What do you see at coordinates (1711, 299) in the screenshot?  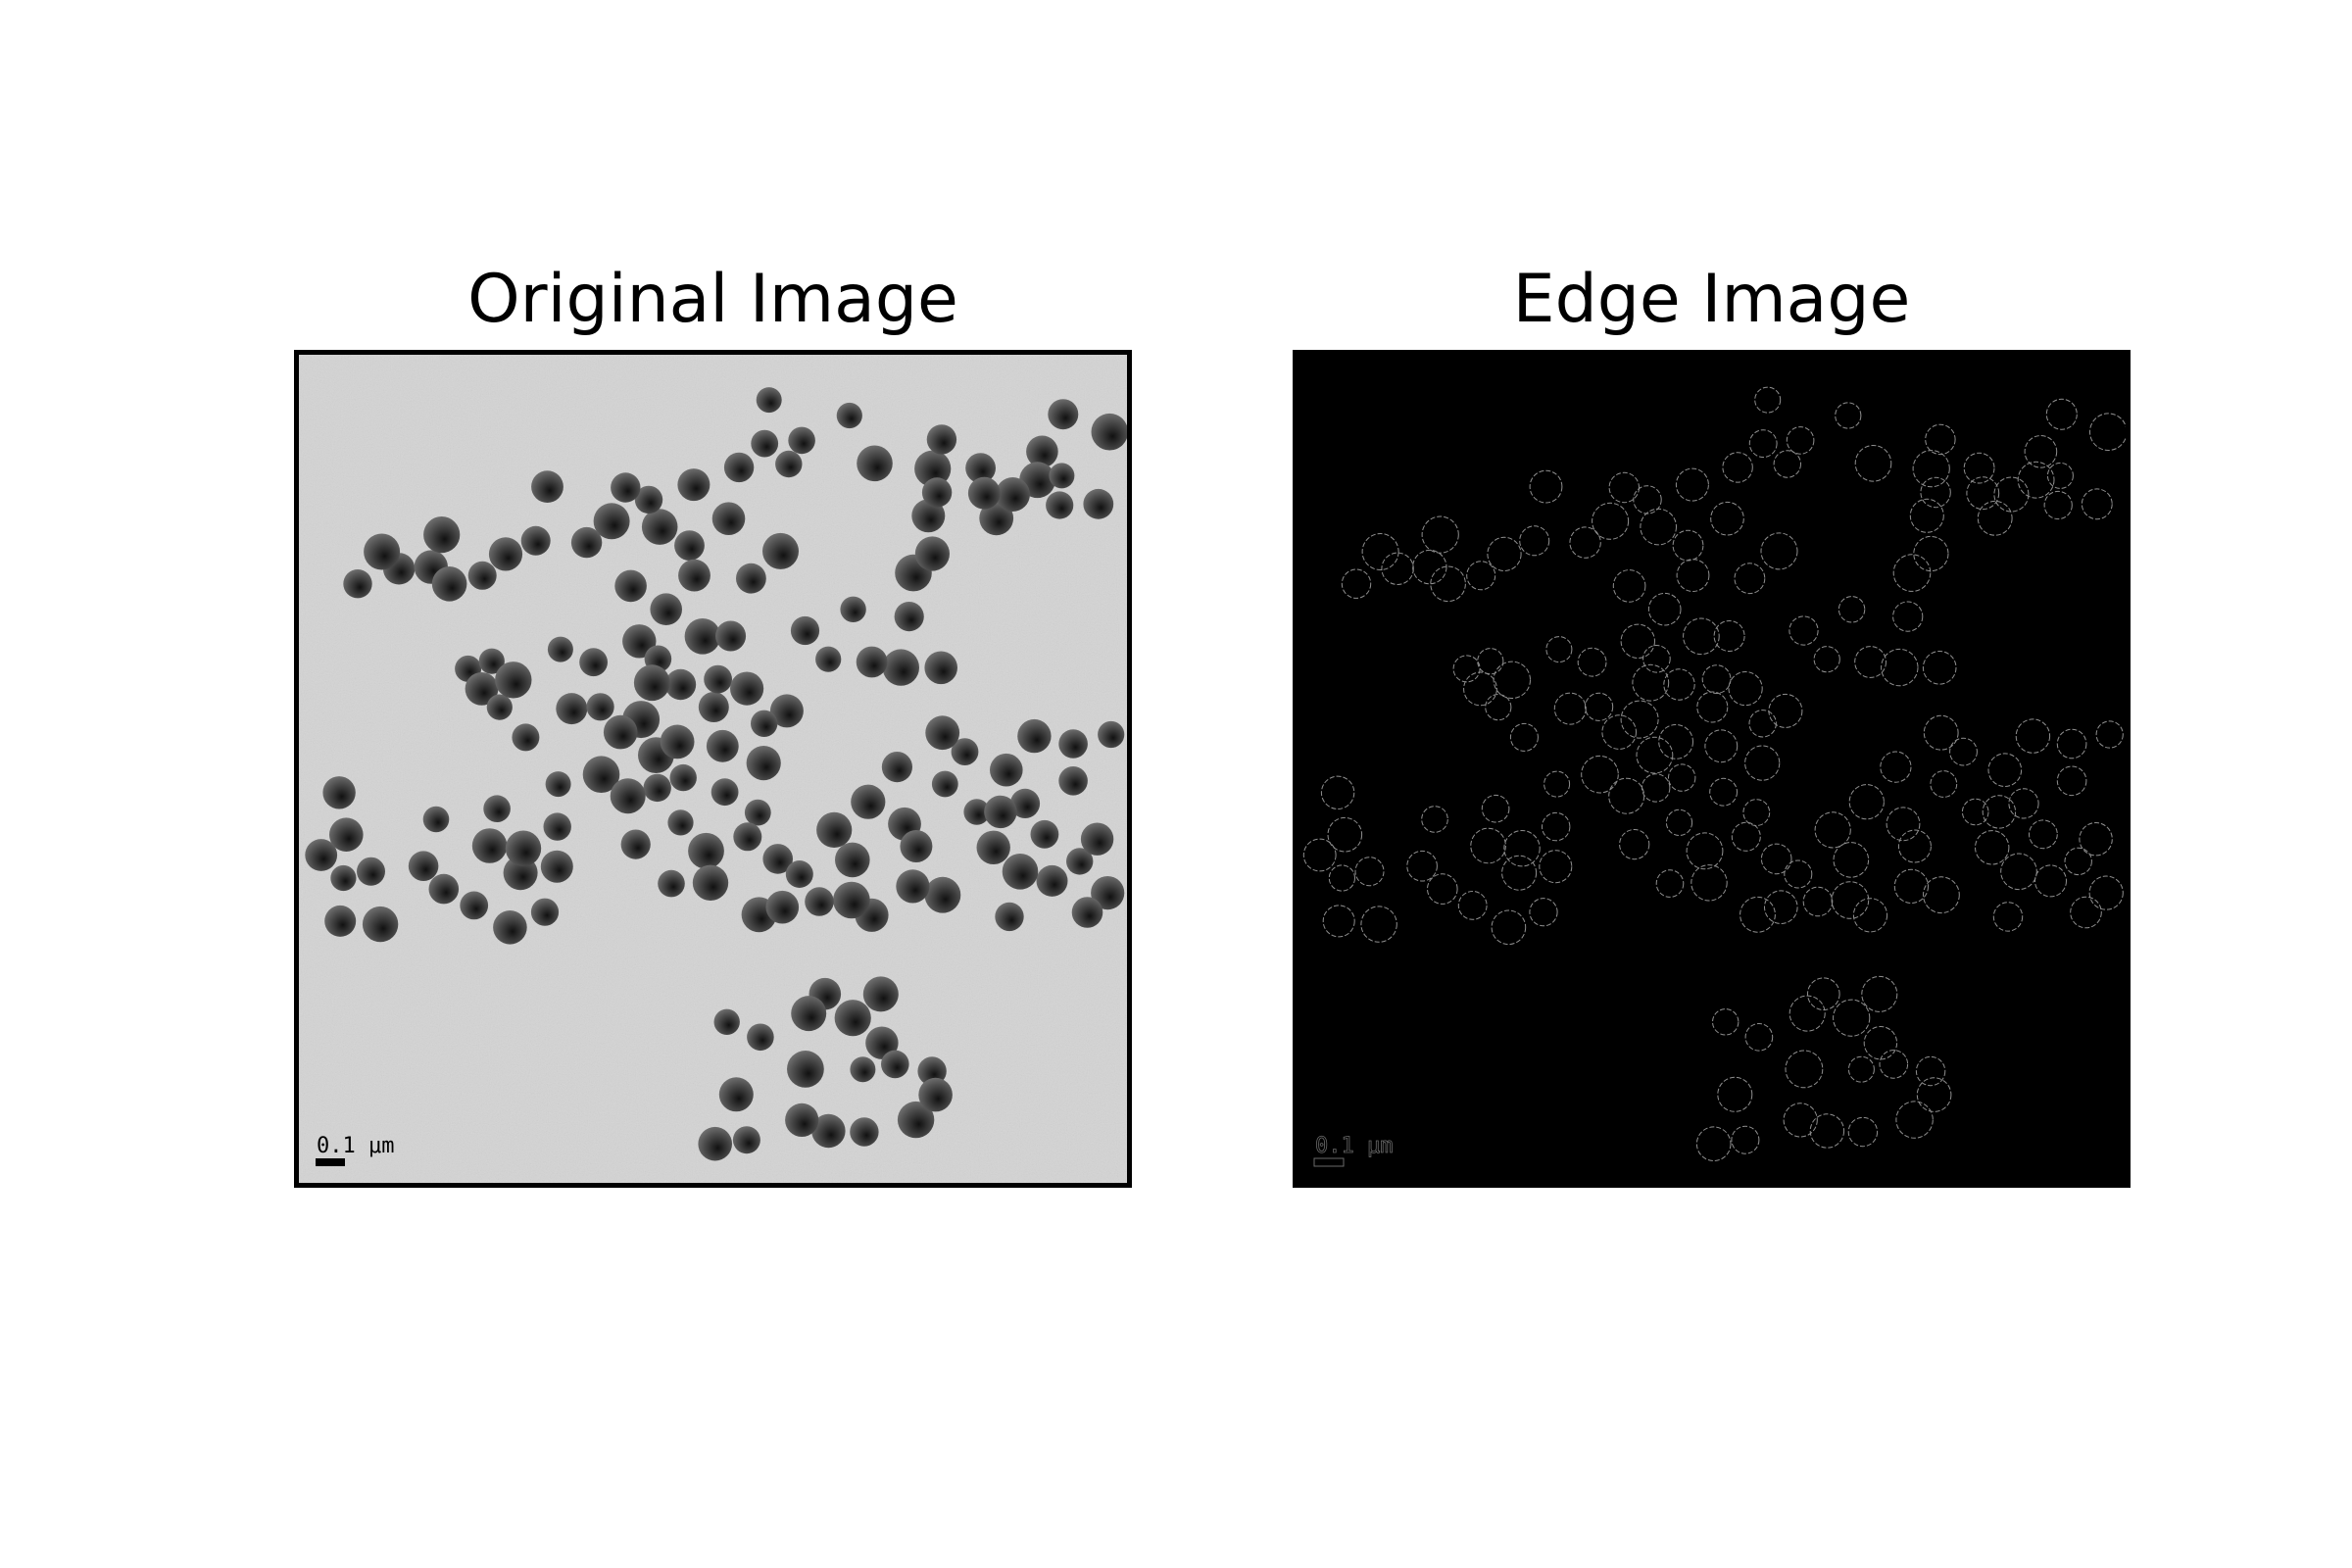 I see `edge-image-title: Edge Image` at bounding box center [1711, 299].